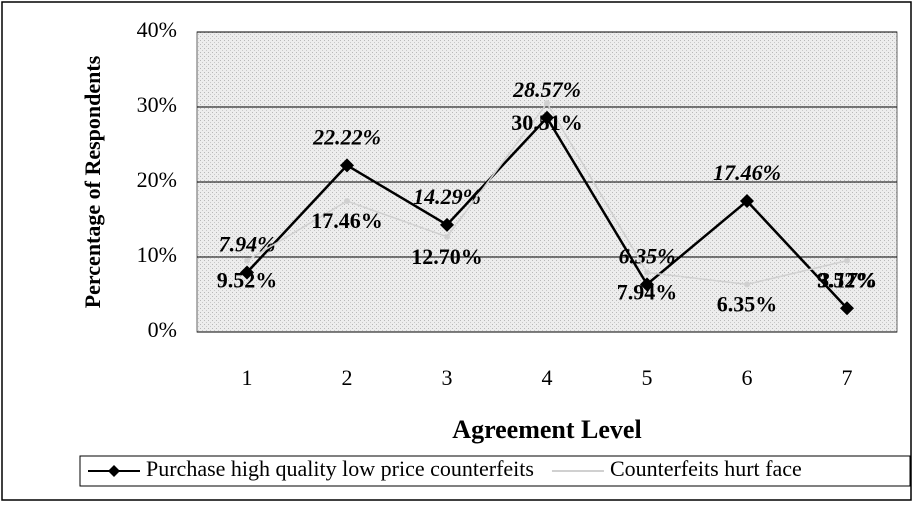 This screenshot has width=914, height=508. I want to click on y-tick-label: 10%, so click(157, 254).